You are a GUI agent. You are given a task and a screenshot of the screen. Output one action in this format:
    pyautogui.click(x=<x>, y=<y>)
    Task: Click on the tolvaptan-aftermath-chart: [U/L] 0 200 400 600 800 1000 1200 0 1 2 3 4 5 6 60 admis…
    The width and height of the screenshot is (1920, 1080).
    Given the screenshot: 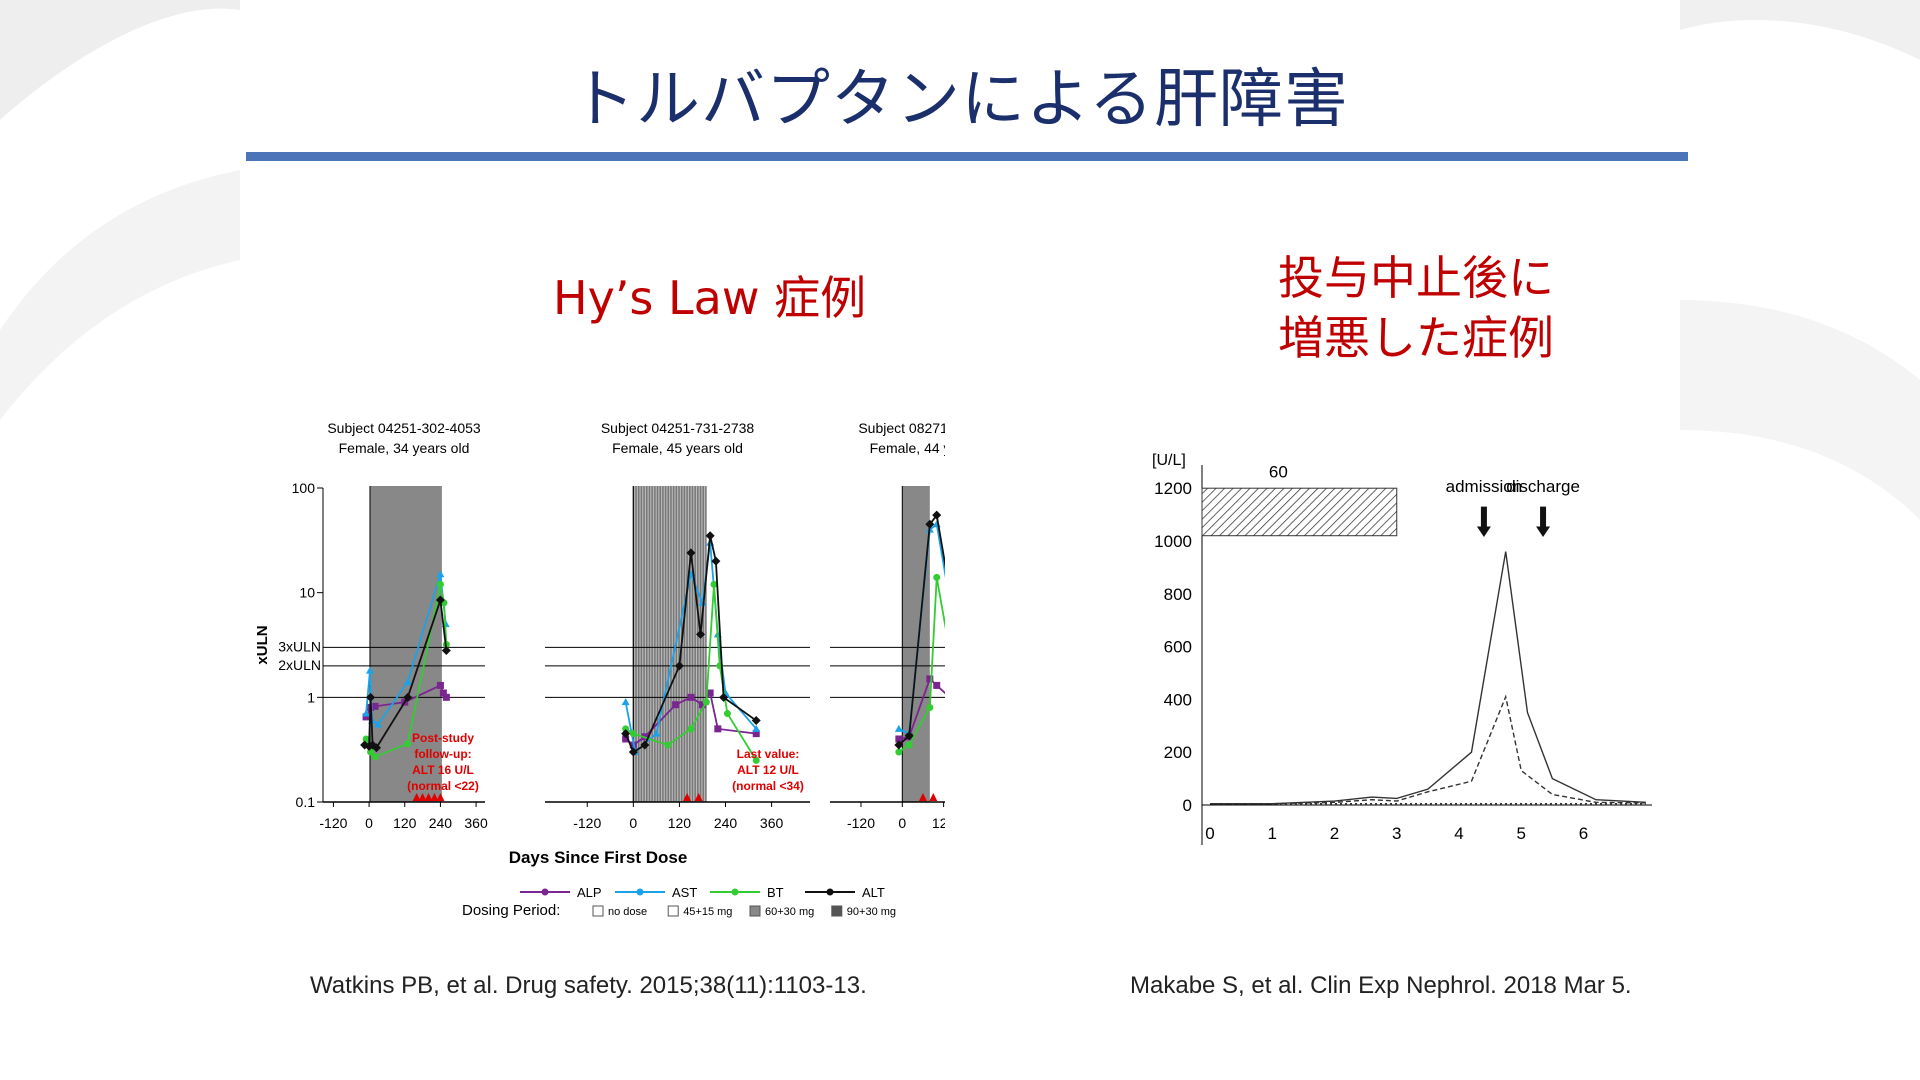 What is the action you would take?
    pyautogui.click(x=1402, y=648)
    